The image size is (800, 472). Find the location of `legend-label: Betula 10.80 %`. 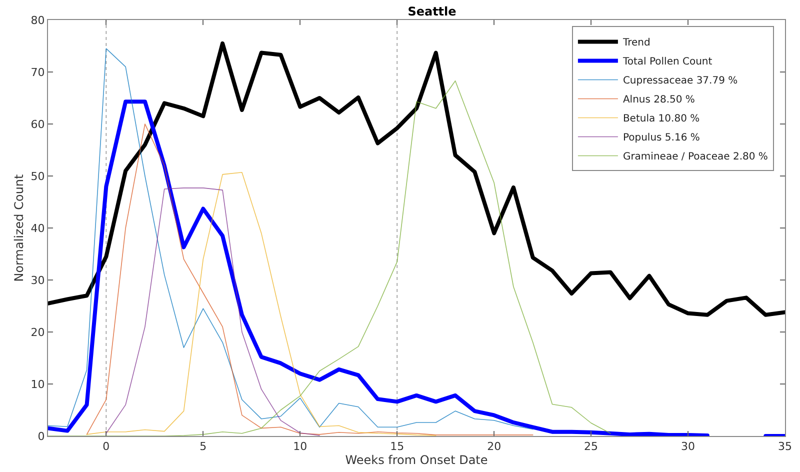

legend-label: Betula 10.80 % is located at coordinates (661, 119).